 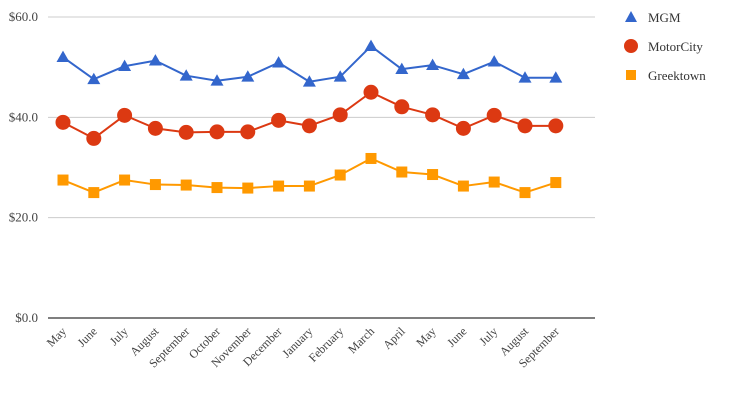 I want to click on x-tick-label: March, so click(x=361, y=340).